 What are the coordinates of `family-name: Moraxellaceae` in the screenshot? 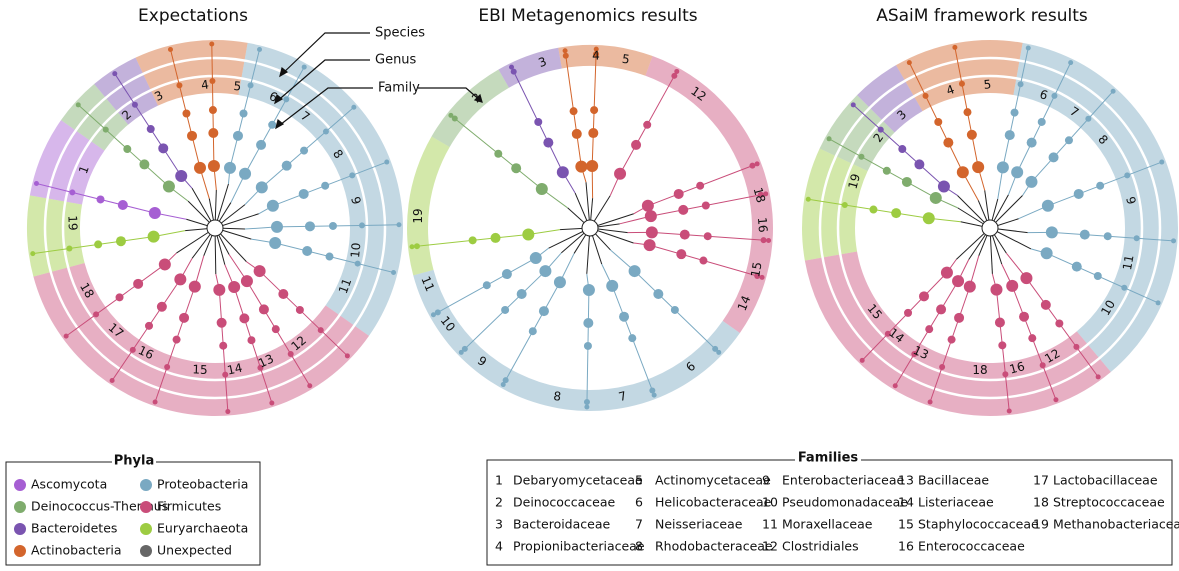 It's located at (827, 524).